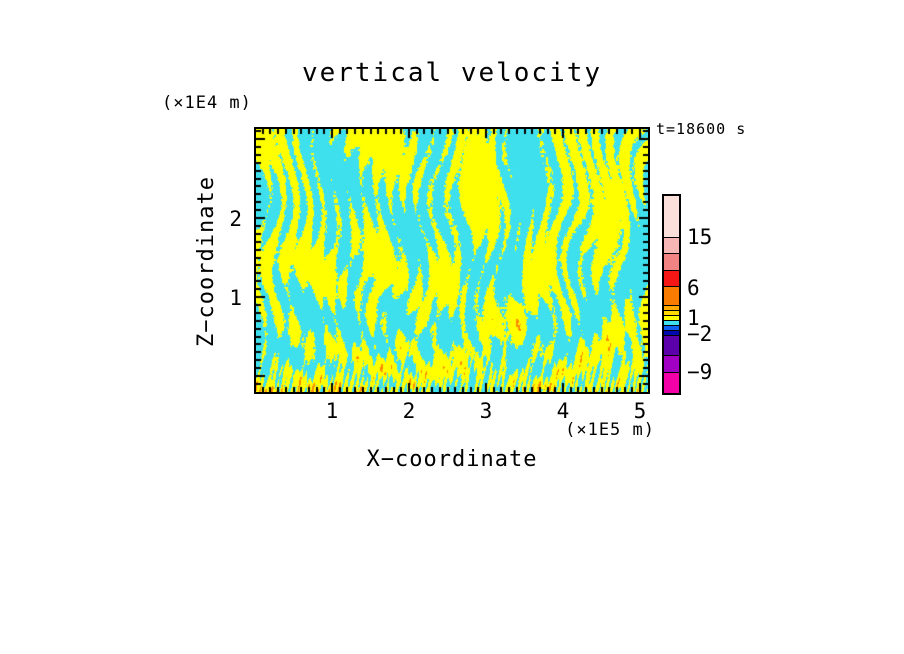 The height and width of the screenshot is (654, 904). I want to click on timestamp-annotation: t=18600 s, so click(701, 129).